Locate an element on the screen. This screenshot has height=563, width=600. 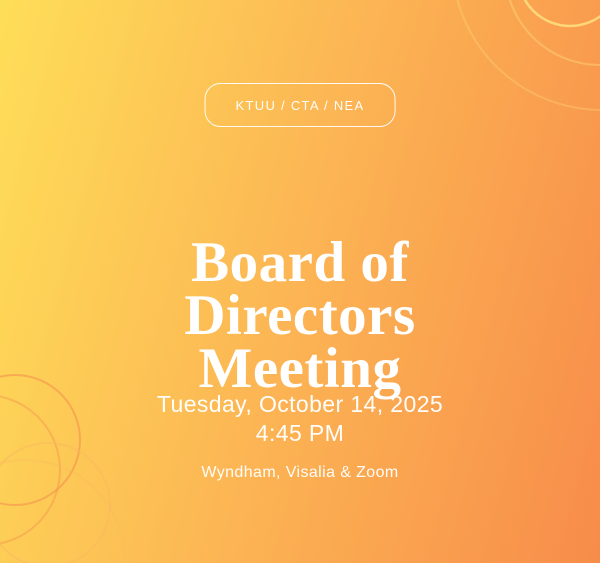
title-line-2: Directors is located at coordinates (300, 316).